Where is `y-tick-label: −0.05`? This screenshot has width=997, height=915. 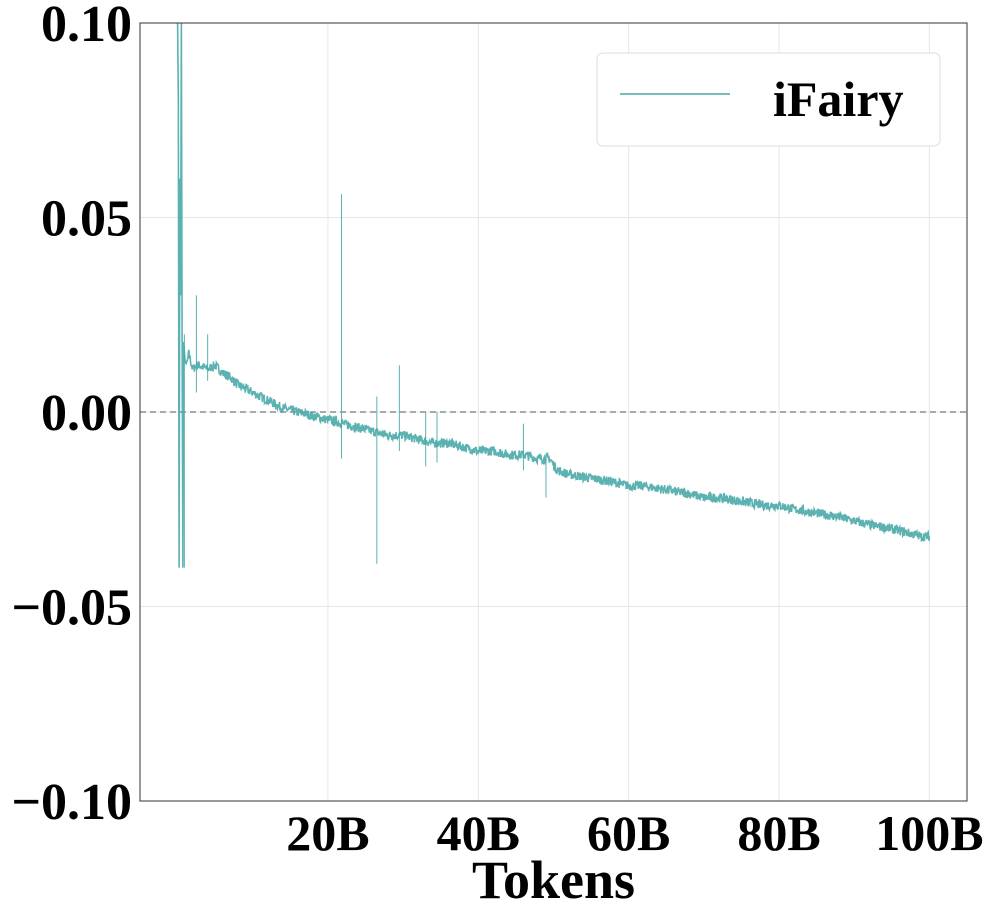 y-tick-label: −0.05 is located at coordinates (71, 608).